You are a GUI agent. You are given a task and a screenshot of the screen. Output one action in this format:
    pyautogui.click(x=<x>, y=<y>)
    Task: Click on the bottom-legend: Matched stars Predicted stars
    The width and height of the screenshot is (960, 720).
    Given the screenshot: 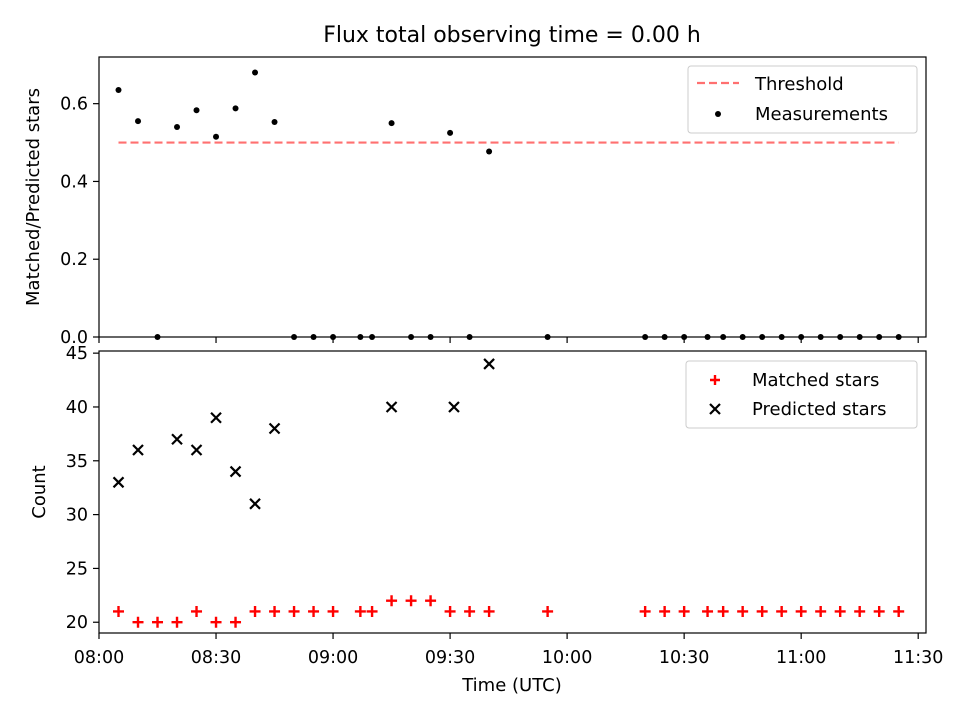 What is the action you would take?
    pyautogui.click(x=801, y=394)
    